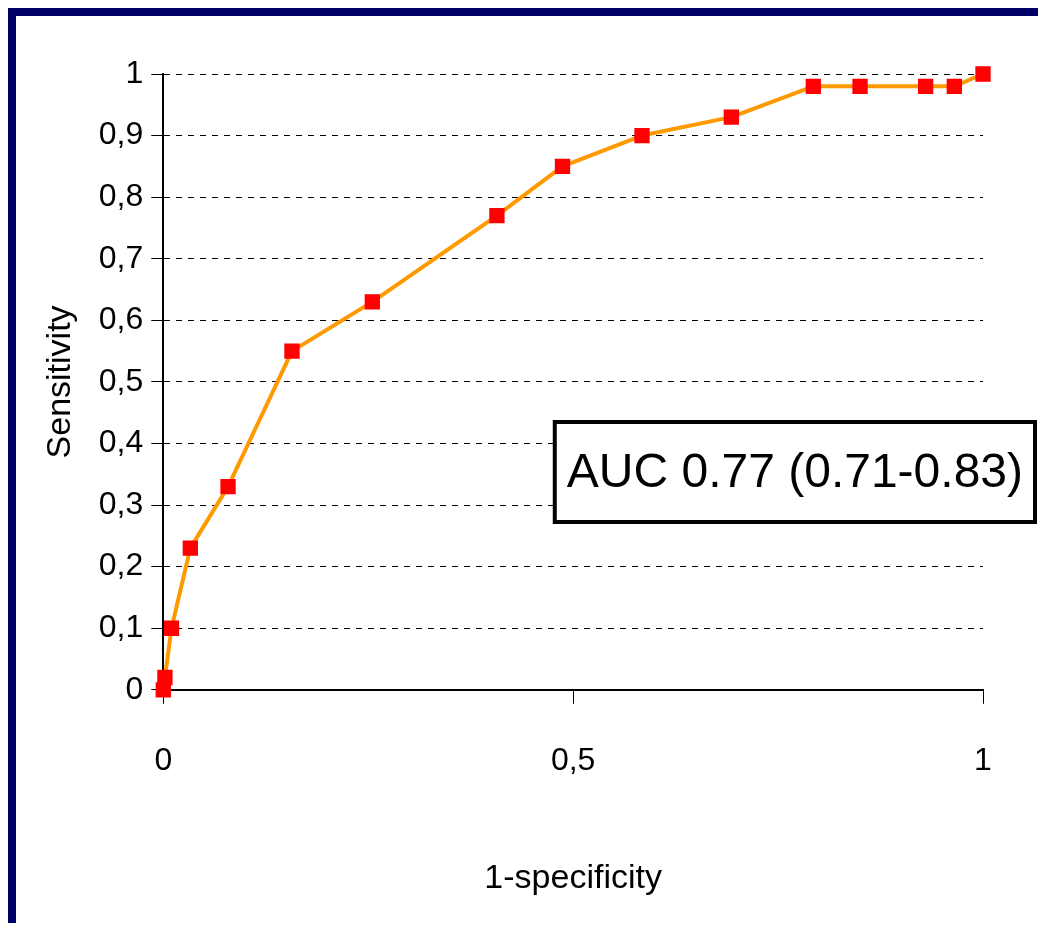 The height and width of the screenshot is (931, 1046). I want to click on y-tick-label: 0,9, so click(121, 133).